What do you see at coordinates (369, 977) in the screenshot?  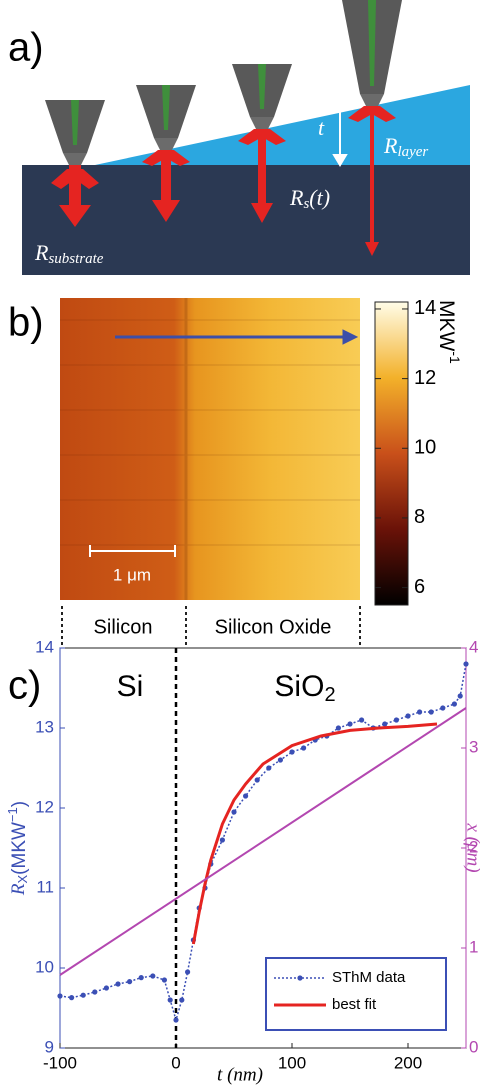 I see `legend-label: SThM data` at bounding box center [369, 977].